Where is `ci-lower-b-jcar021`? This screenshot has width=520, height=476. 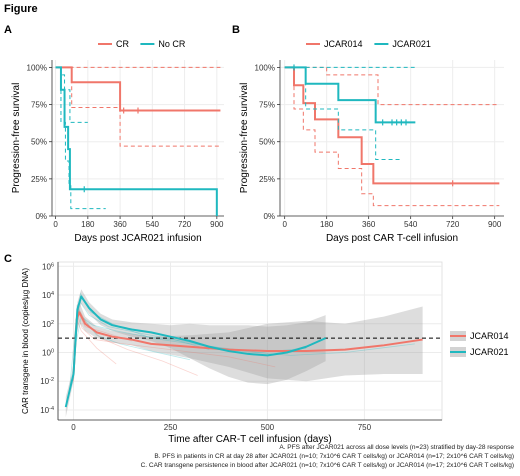 ci-lower-b-jcar021 is located at coordinates (343, 113).